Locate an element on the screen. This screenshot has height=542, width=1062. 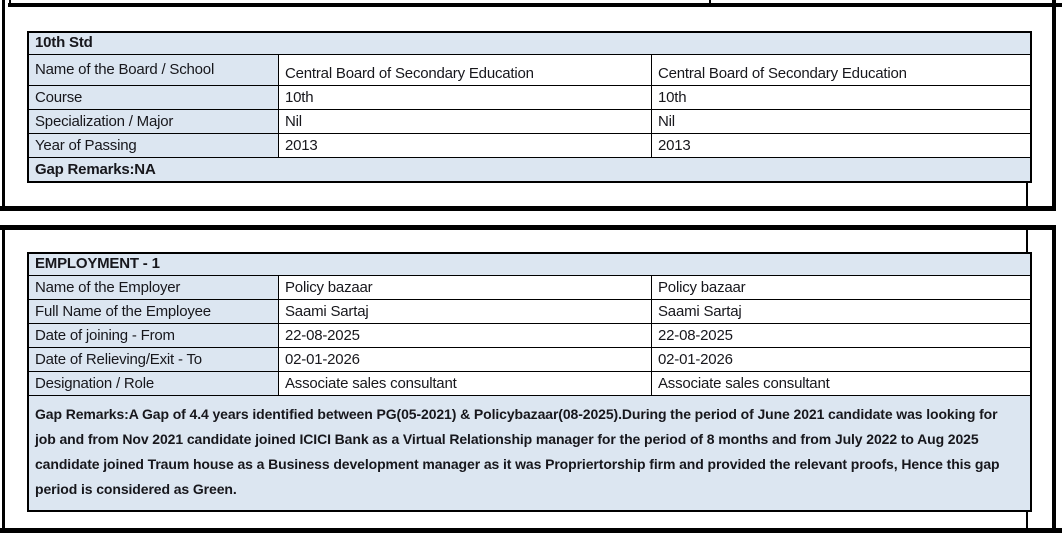
education-row-label: Name of the Board / School is located at coordinates (154, 70).